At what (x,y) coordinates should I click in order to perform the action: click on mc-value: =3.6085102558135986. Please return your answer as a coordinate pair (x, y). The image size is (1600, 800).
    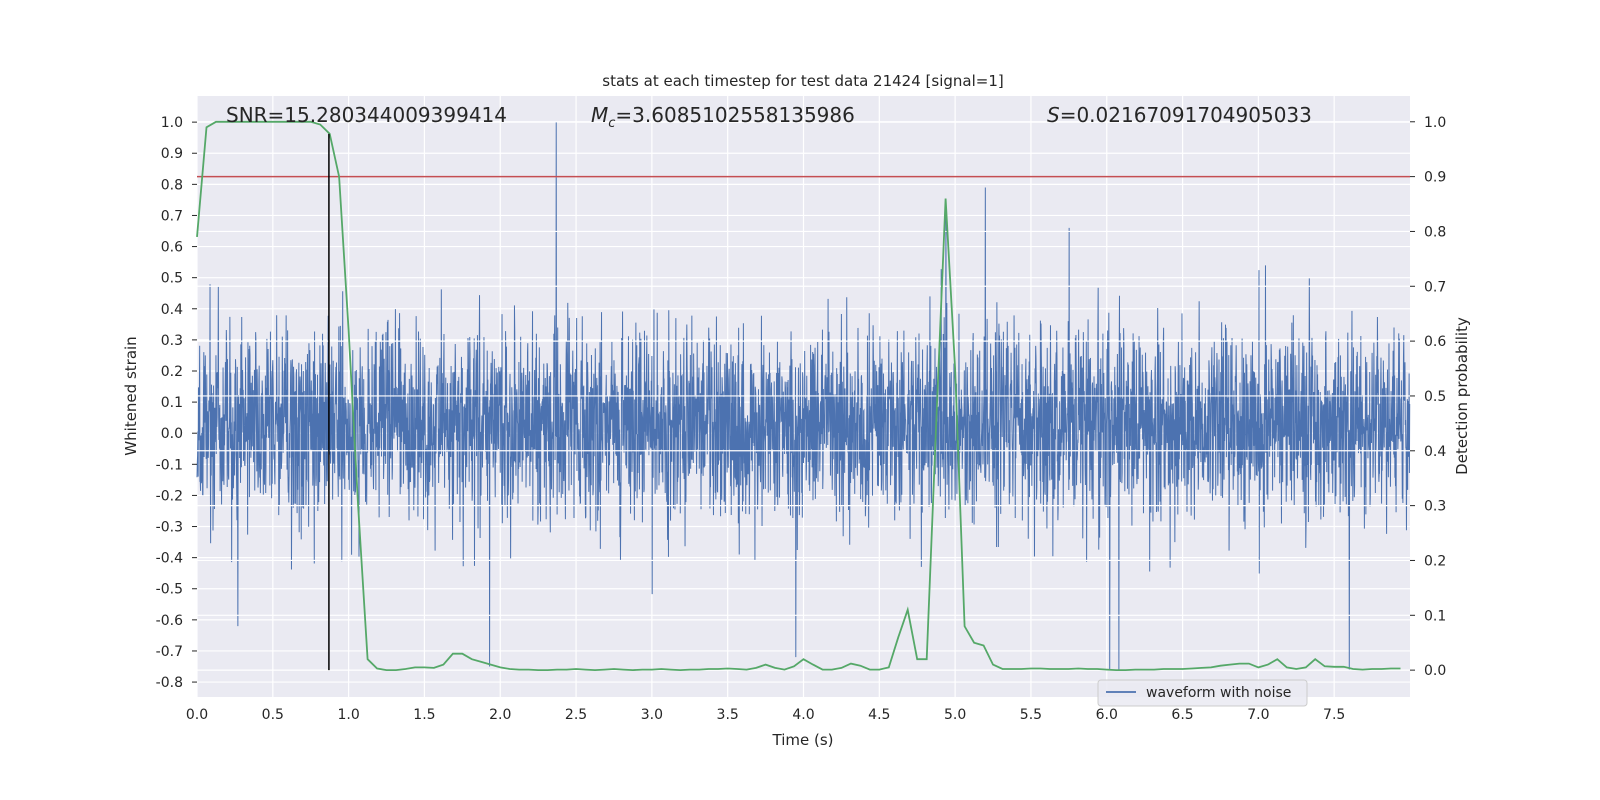
    Looking at the image, I should click on (734, 115).